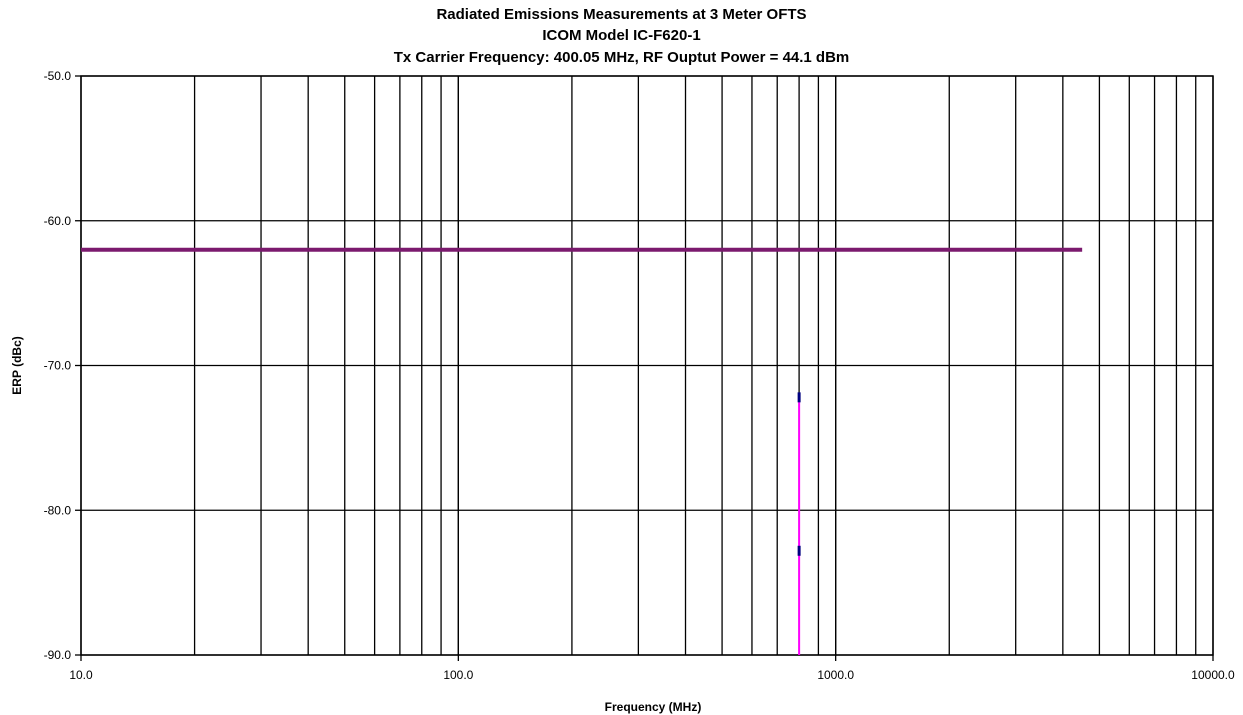  What do you see at coordinates (81, 675) in the screenshot?
I see `x-tick-label: 10.0` at bounding box center [81, 675].